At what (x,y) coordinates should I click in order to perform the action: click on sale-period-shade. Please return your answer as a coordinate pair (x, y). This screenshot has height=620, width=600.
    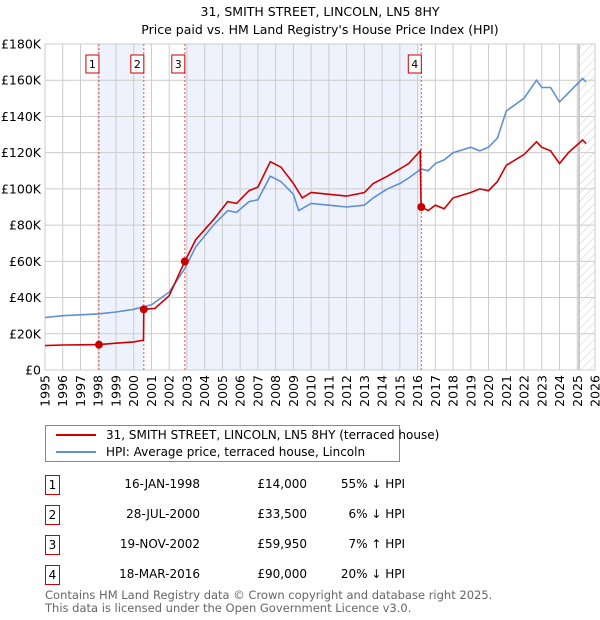
    Looking at the image, I should click on (121, 207).